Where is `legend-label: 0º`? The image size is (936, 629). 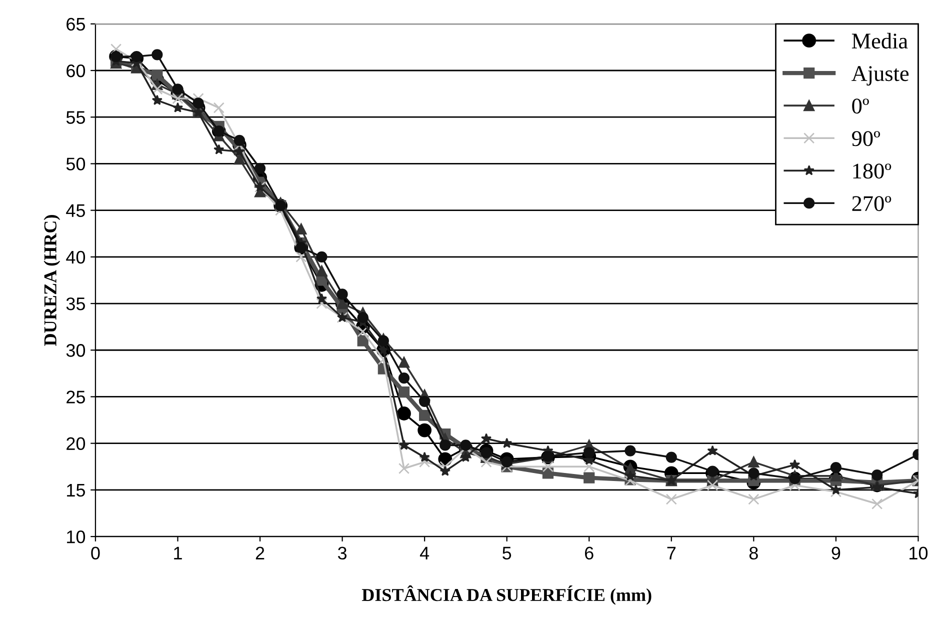
legend-label: 0º is located at coordinates (860, 106).